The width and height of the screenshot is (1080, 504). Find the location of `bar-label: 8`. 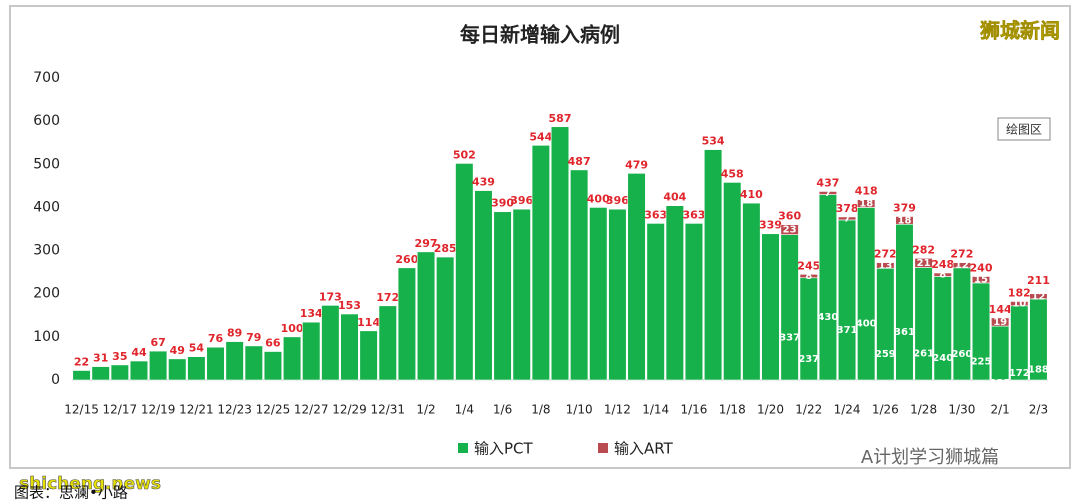

bar-label: 8 is located at coordinates (942, 275).